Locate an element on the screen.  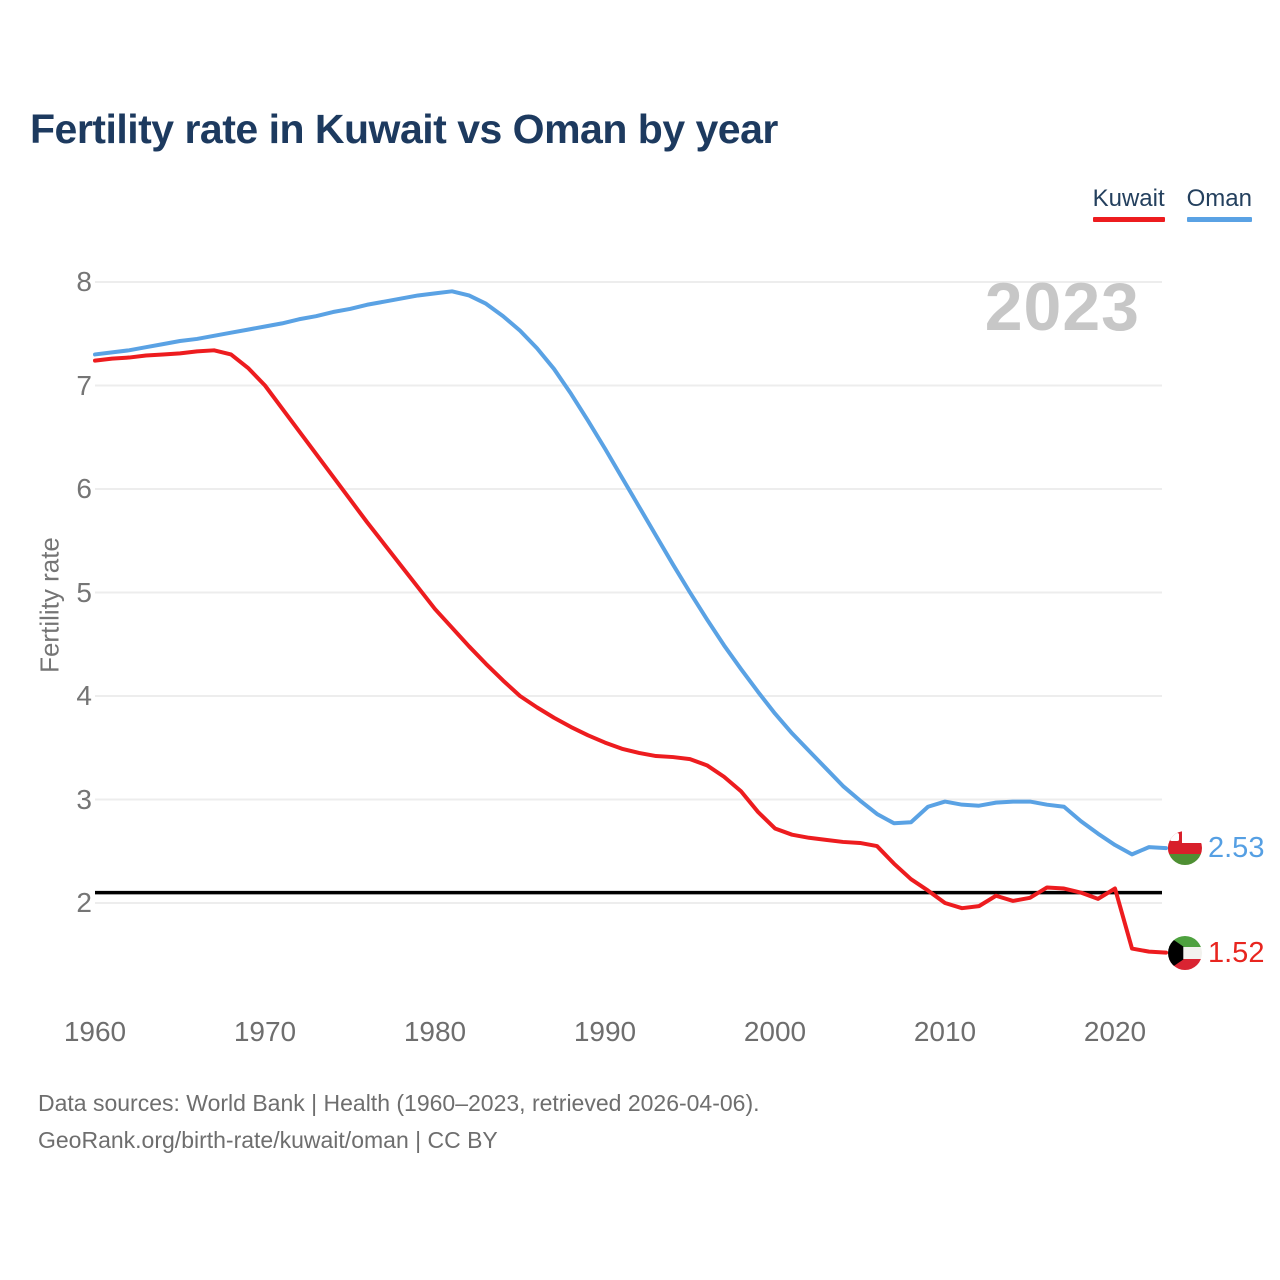
x-tick-label-1980: 1980 is located at coordinates (435, 1031).